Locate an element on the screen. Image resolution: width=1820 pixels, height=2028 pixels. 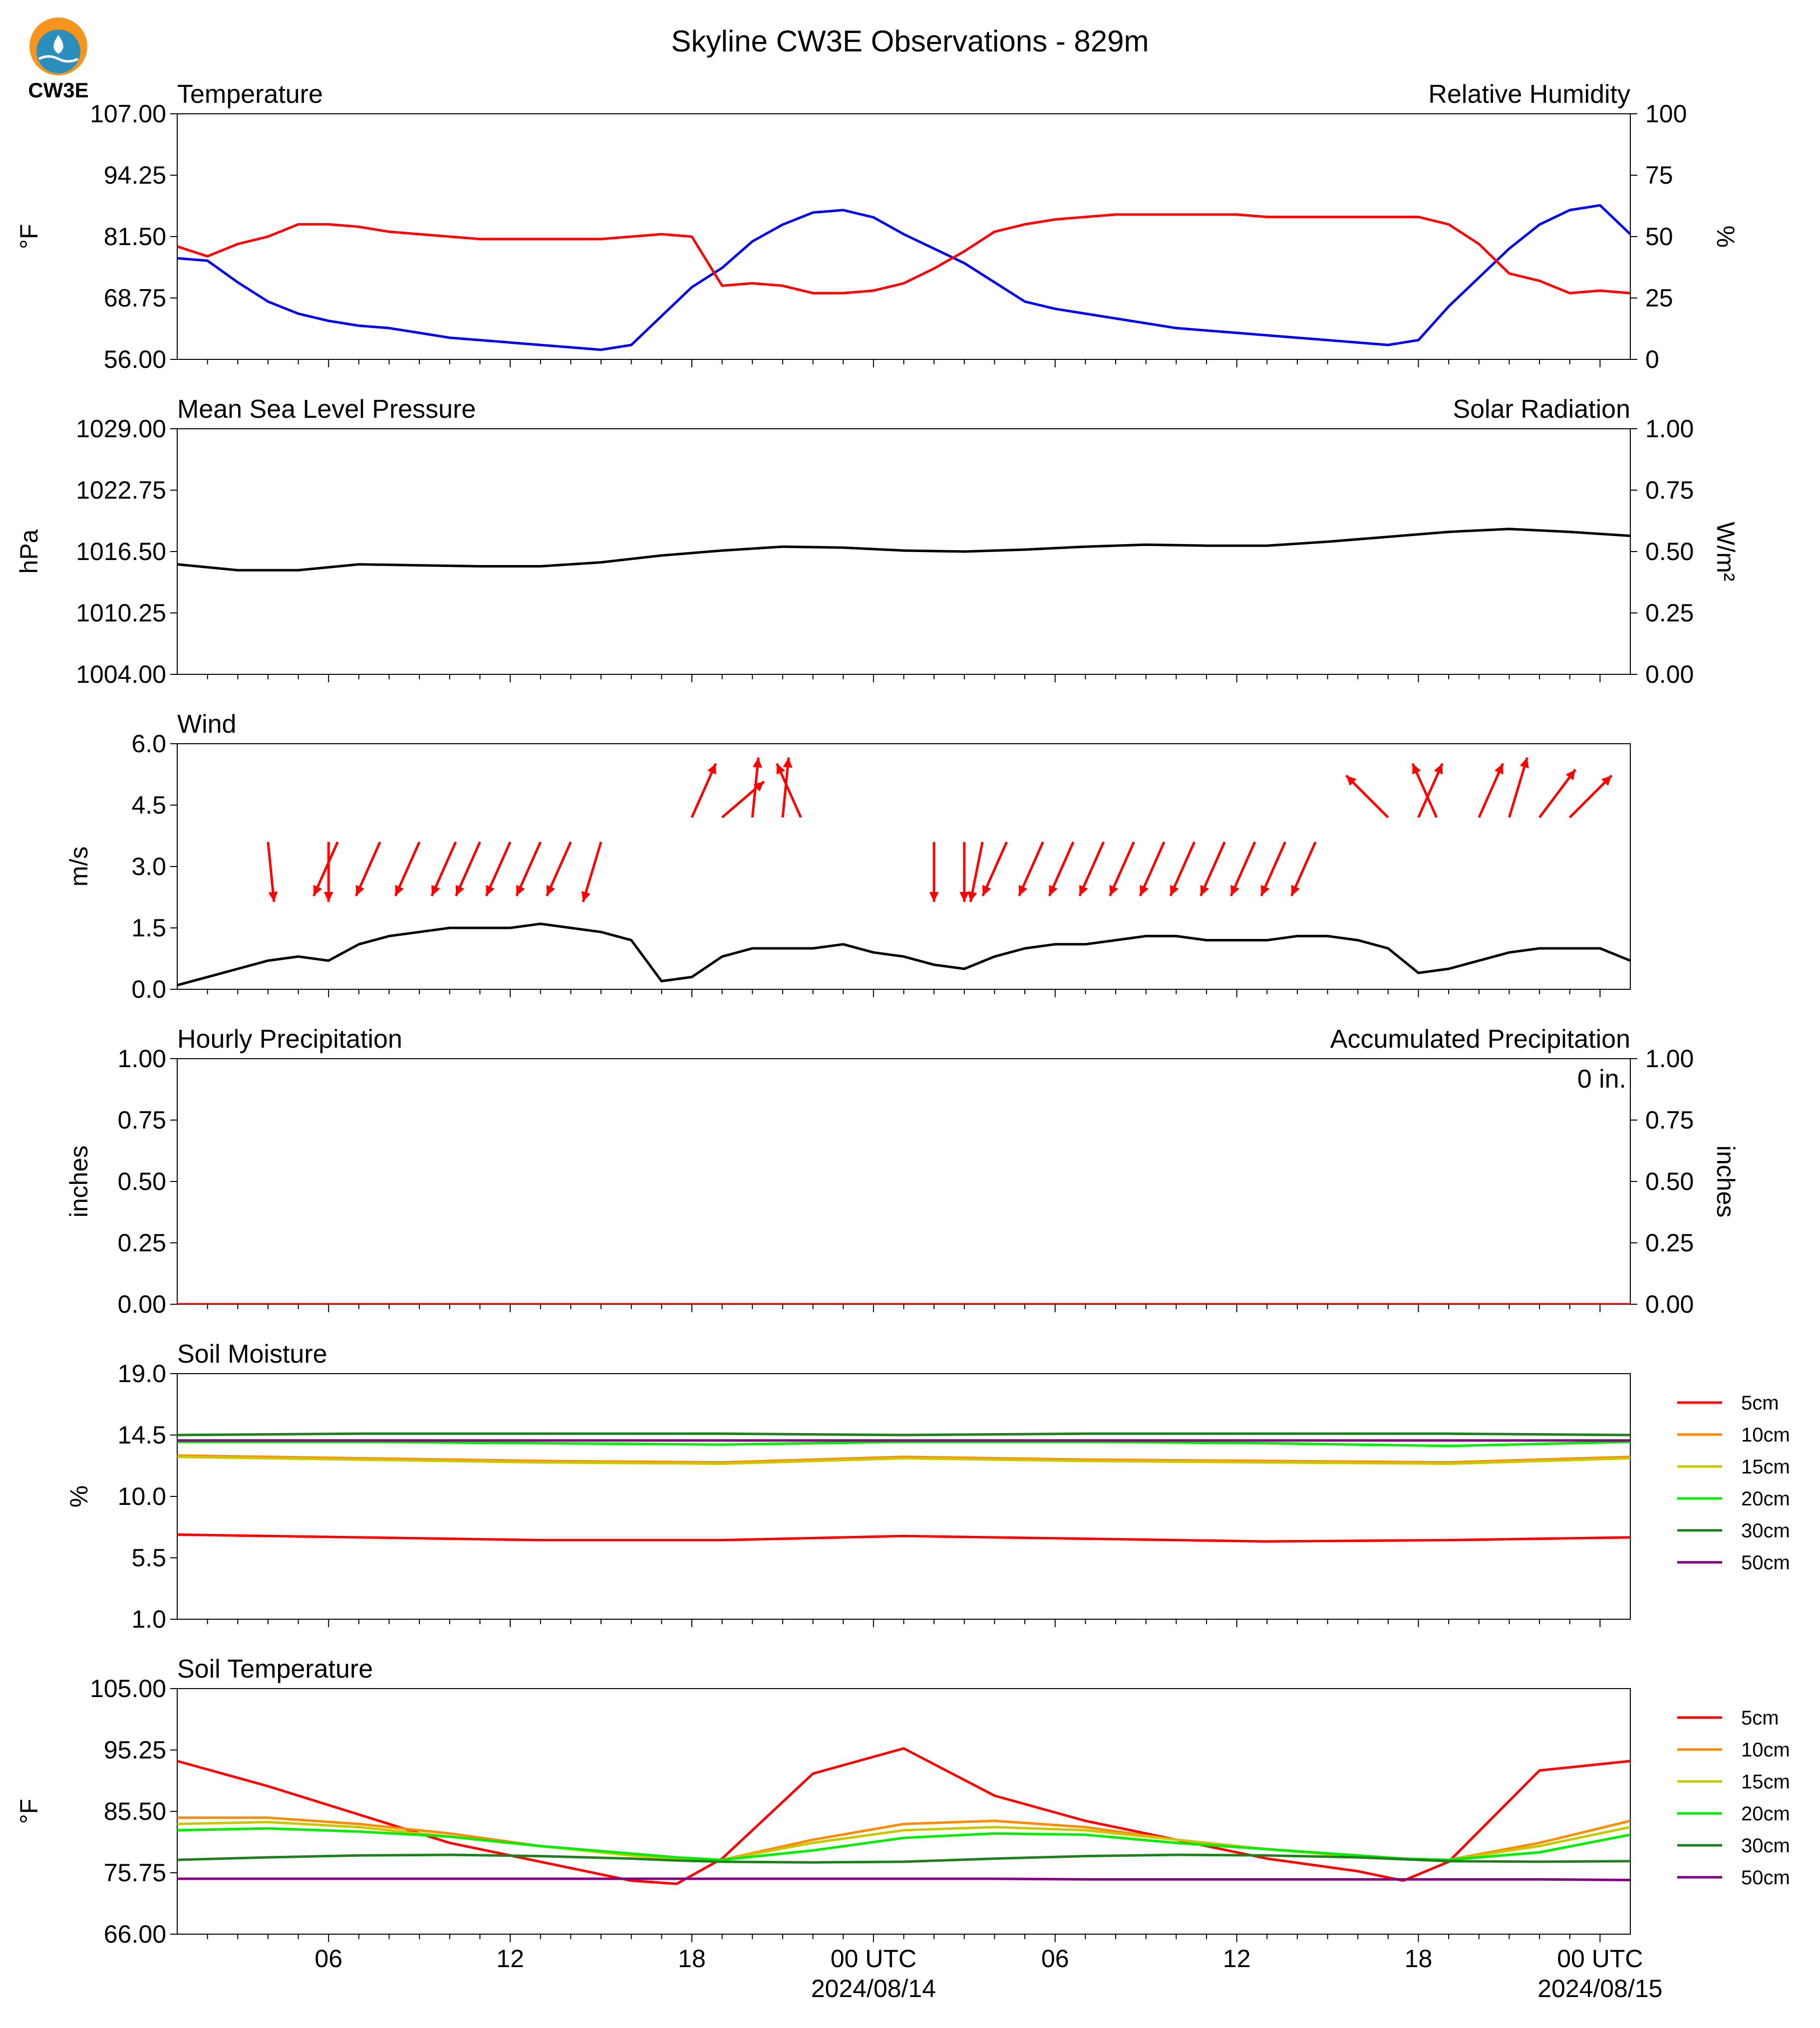
legend-label: 50cm is located at coordinates (1765, 1563).